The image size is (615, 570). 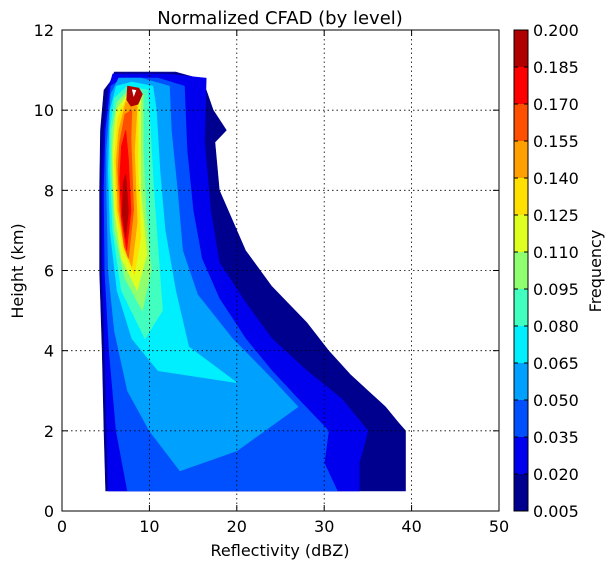 What do you see at coordinates (556, 363) in the screenshot?
I see `colorbar-tick-label: 0.065` at bounding box center [556, 363].